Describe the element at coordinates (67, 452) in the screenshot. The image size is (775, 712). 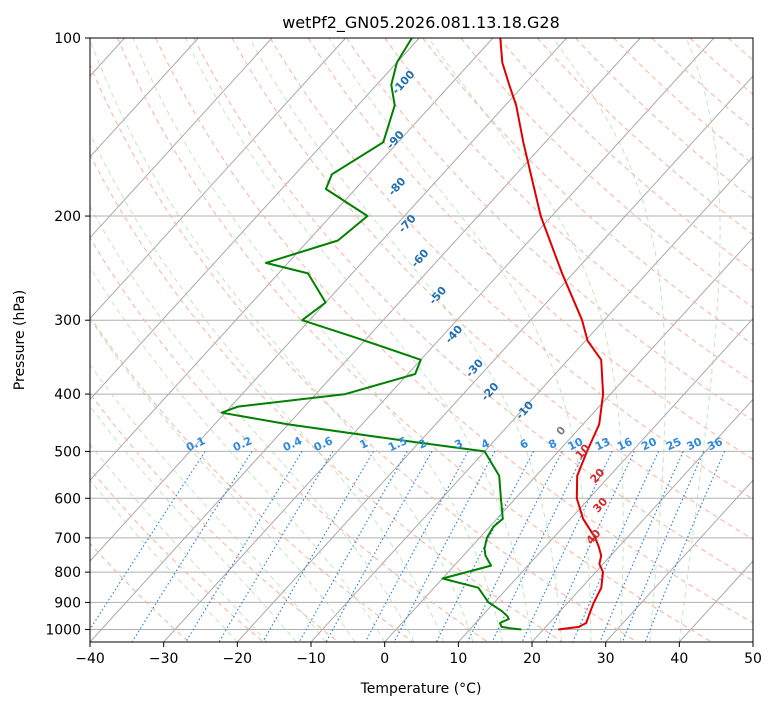
I see `y-tick-label: 500` at that location.